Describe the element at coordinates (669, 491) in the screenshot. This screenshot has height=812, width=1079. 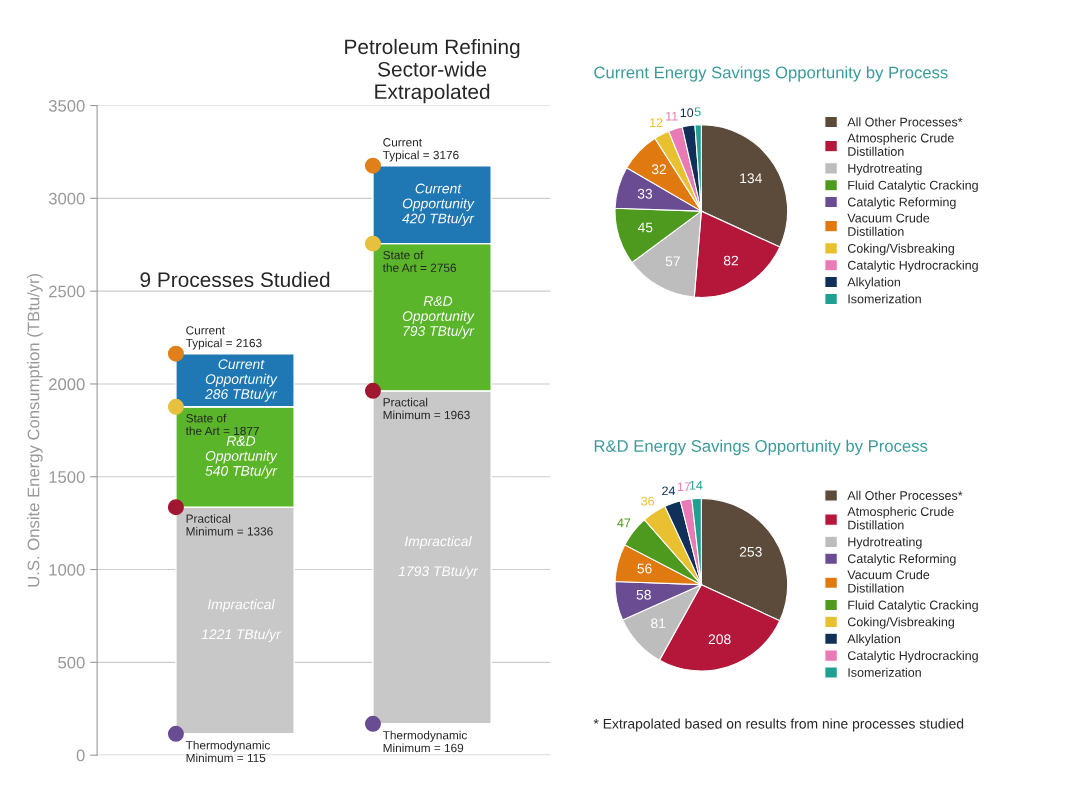
I see `data-label: 24` at that location.